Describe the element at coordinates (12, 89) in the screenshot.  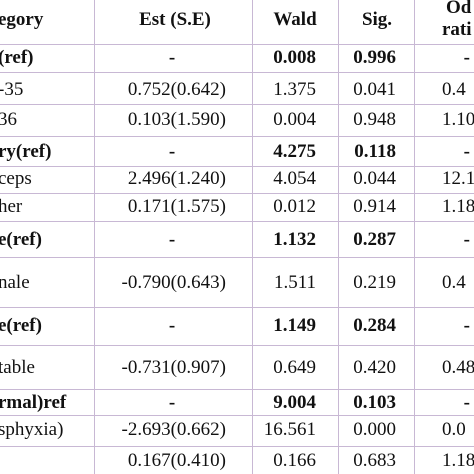
I see `cell-category: -35` at that location.